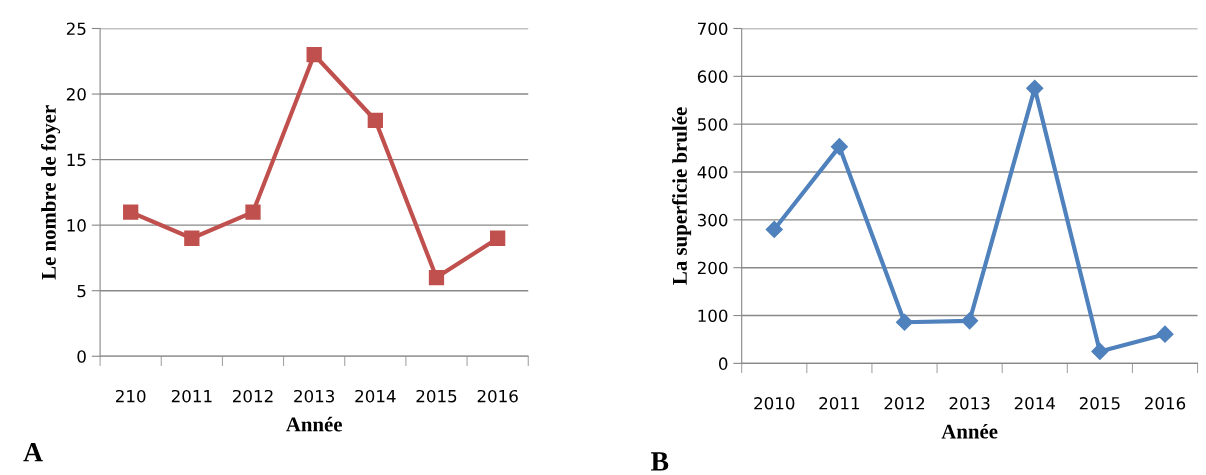  Describe the element at coordinates (76, 94) in the screenshot. I see `y-tick-label: 20` at that location.